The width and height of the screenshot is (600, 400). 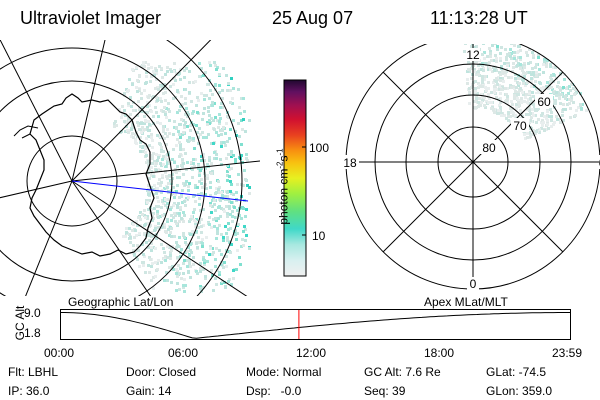 What do you see at coordinates (274, 391) in the screenshot?
I see `info-dsp: Dsp: -0.0` at bounding box center [274, 391].